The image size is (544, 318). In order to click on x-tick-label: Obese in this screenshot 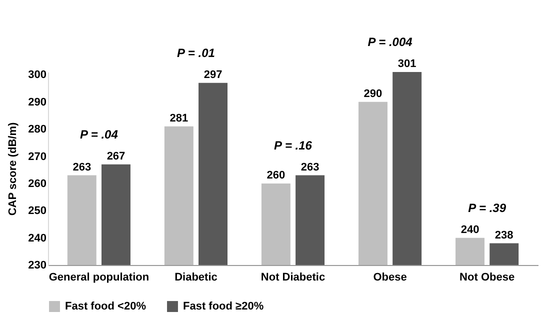, I will do `click(390, 278)`.